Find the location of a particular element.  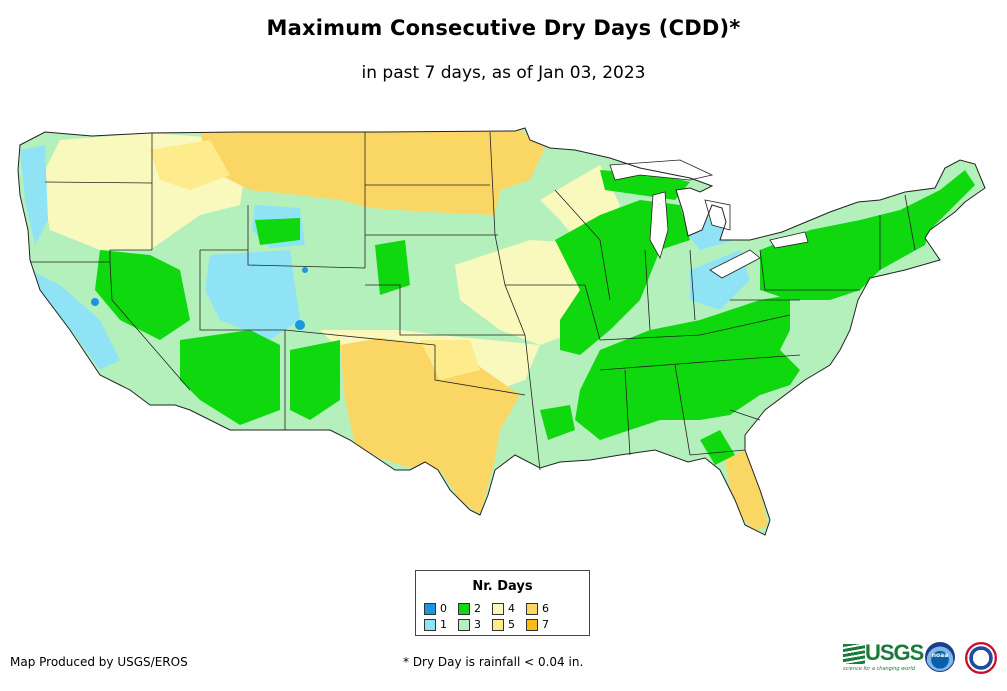

legend-title: Nr. Days is located at coordinates (502, 586).